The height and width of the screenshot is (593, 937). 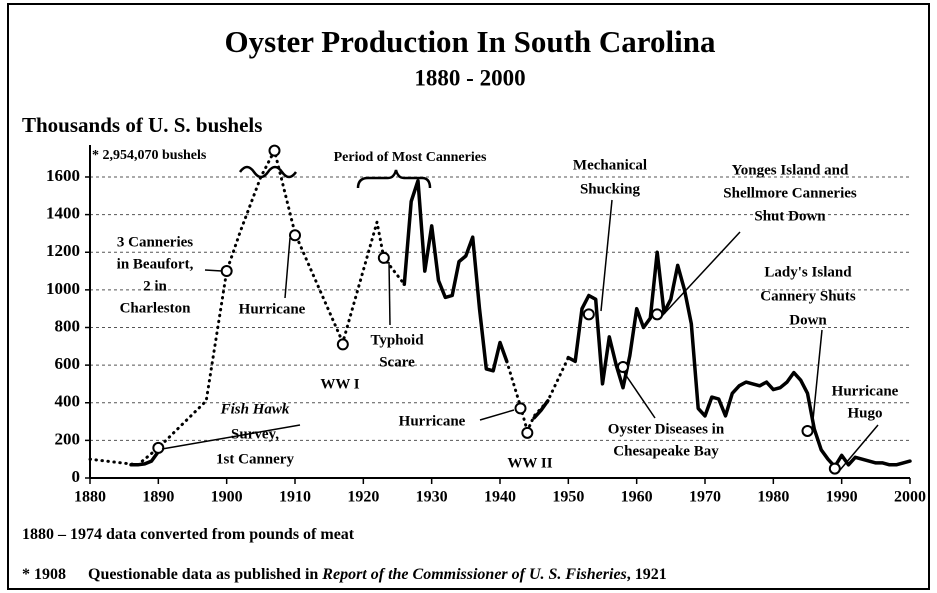 What do you see at coordinates (268, 172) in the screenshot?
I see `axis-break` at bounding box center [268, 172].